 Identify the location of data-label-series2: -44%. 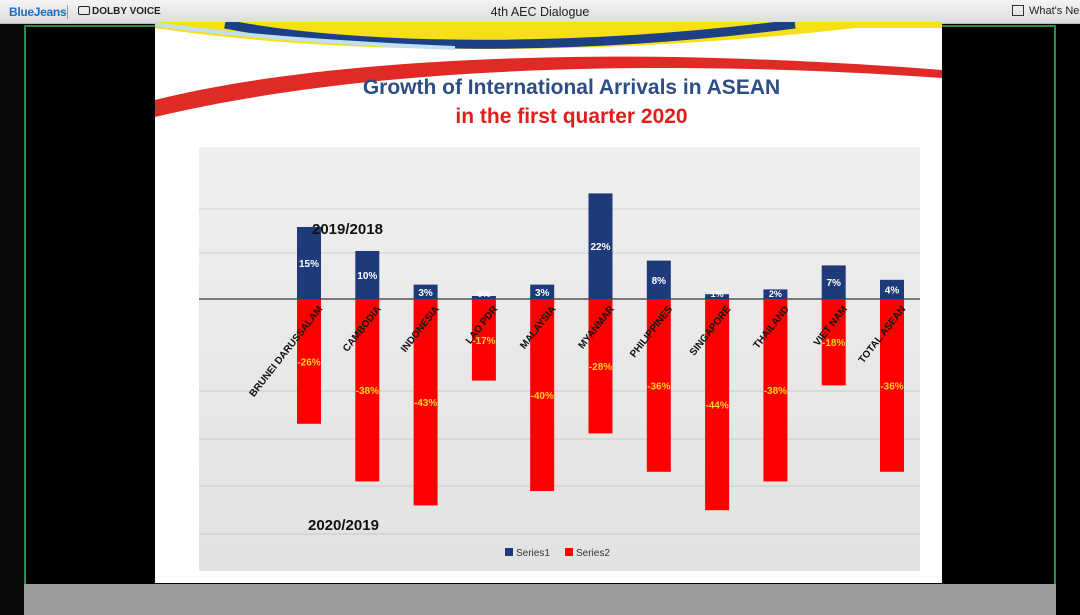
(716, 406).